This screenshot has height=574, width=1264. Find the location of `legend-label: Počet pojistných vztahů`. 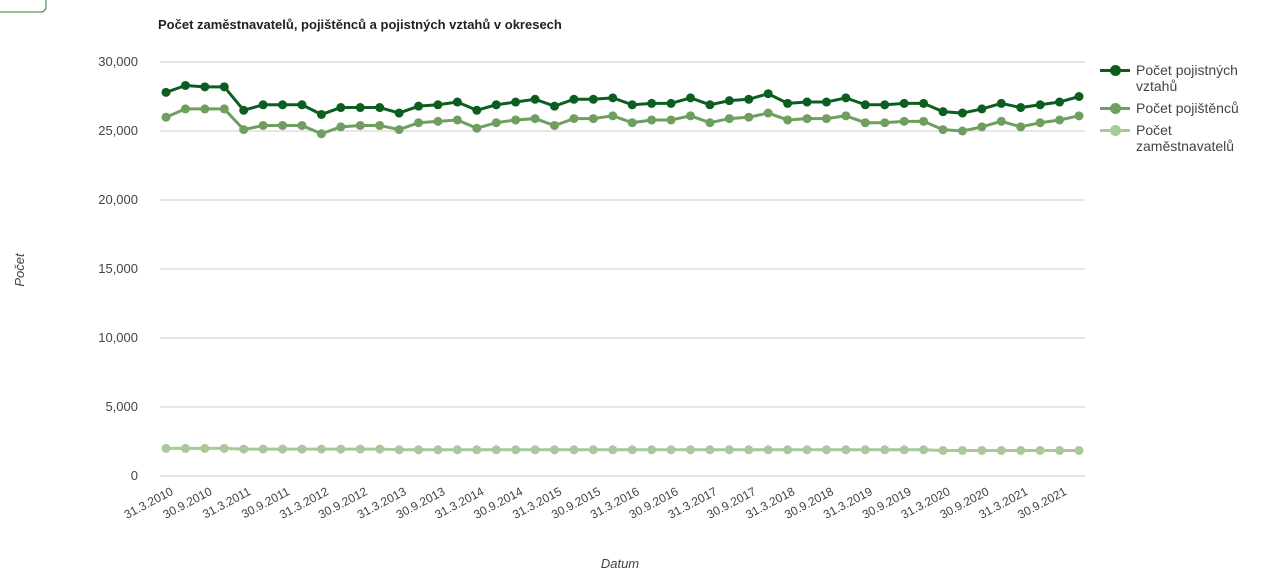

legend-label: Počet pojistných vztahů is located at coordinates (1187, 78).